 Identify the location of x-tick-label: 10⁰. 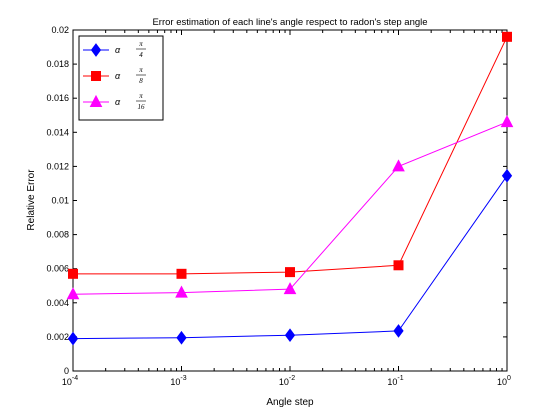
(504, 381).